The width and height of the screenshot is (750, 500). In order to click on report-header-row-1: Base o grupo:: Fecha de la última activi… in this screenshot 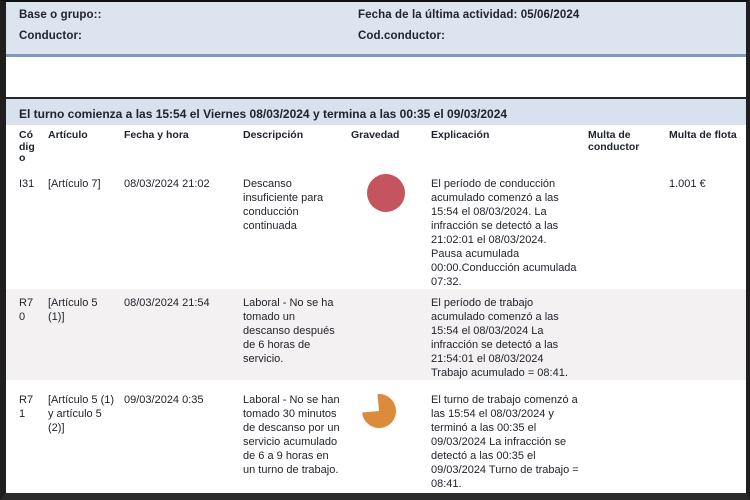, I will do `click(382, 15)`.